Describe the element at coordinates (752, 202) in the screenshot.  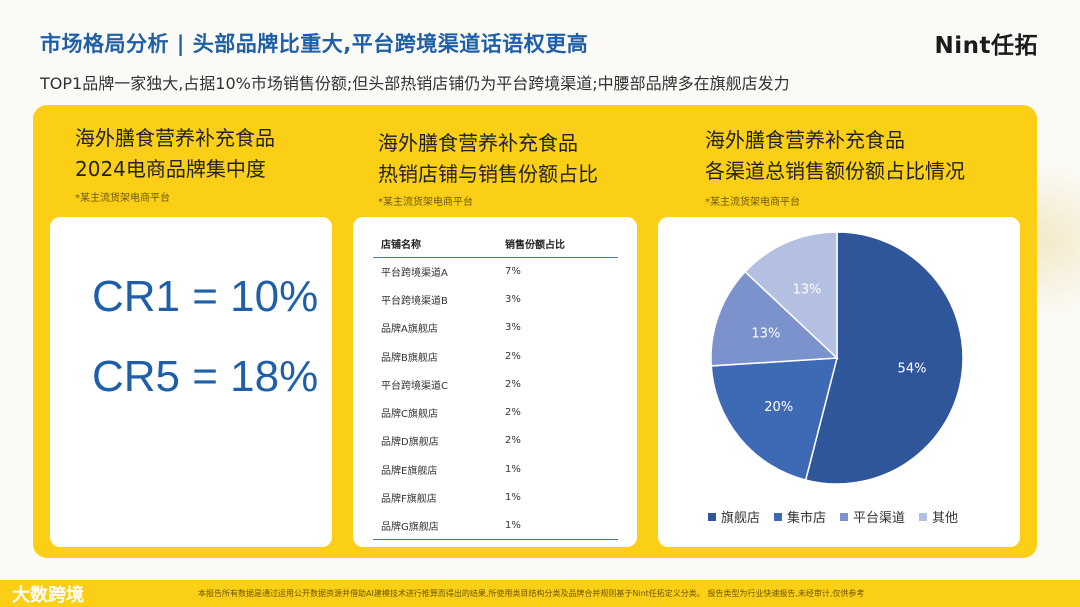
I see `channel-note: *某主流货架电商平台` at that location.